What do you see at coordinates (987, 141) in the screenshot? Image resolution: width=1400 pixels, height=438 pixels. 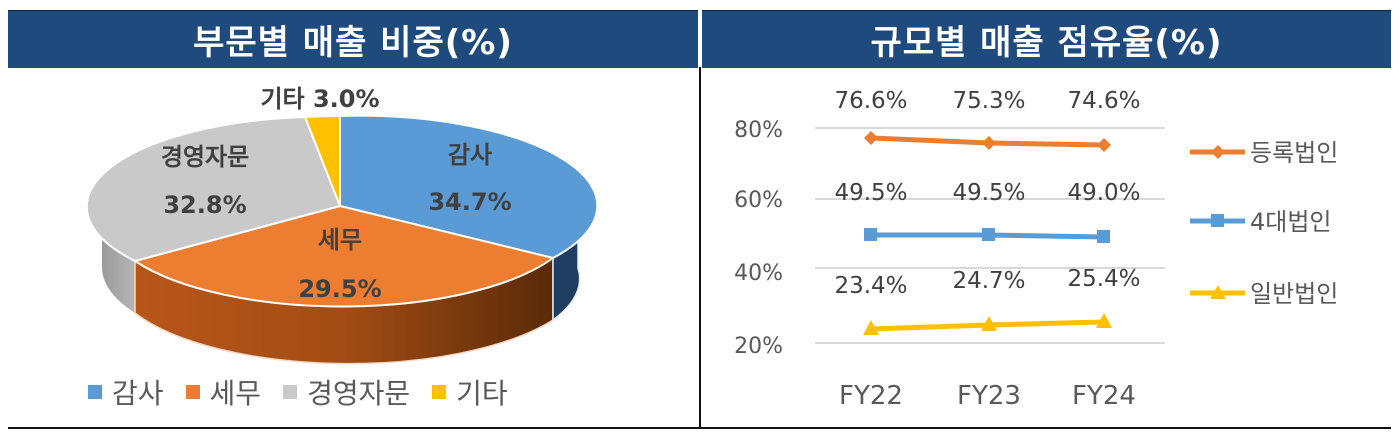 I see `series-registered` at bounding box center [987, 141].